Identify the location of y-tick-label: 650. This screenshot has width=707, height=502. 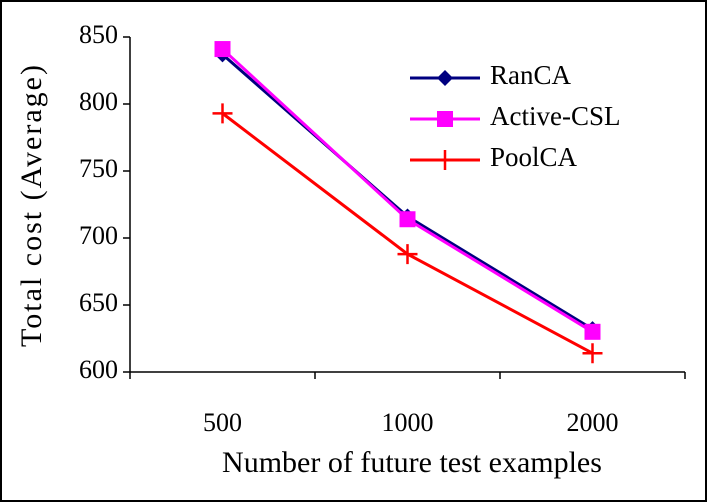
(98, 302).